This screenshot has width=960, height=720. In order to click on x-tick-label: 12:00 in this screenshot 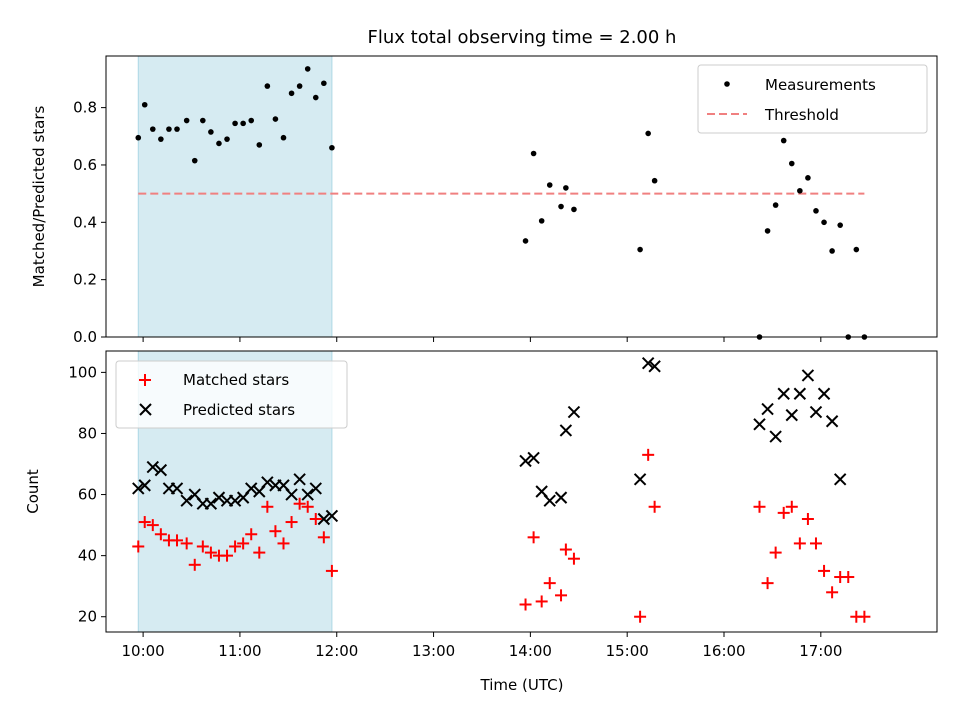, I will do `click(336, 651)`.